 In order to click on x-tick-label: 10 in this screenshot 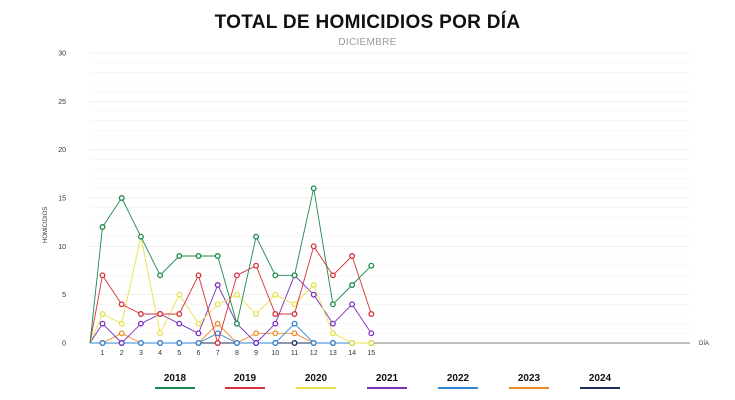, I will do `click(275, 353)`.